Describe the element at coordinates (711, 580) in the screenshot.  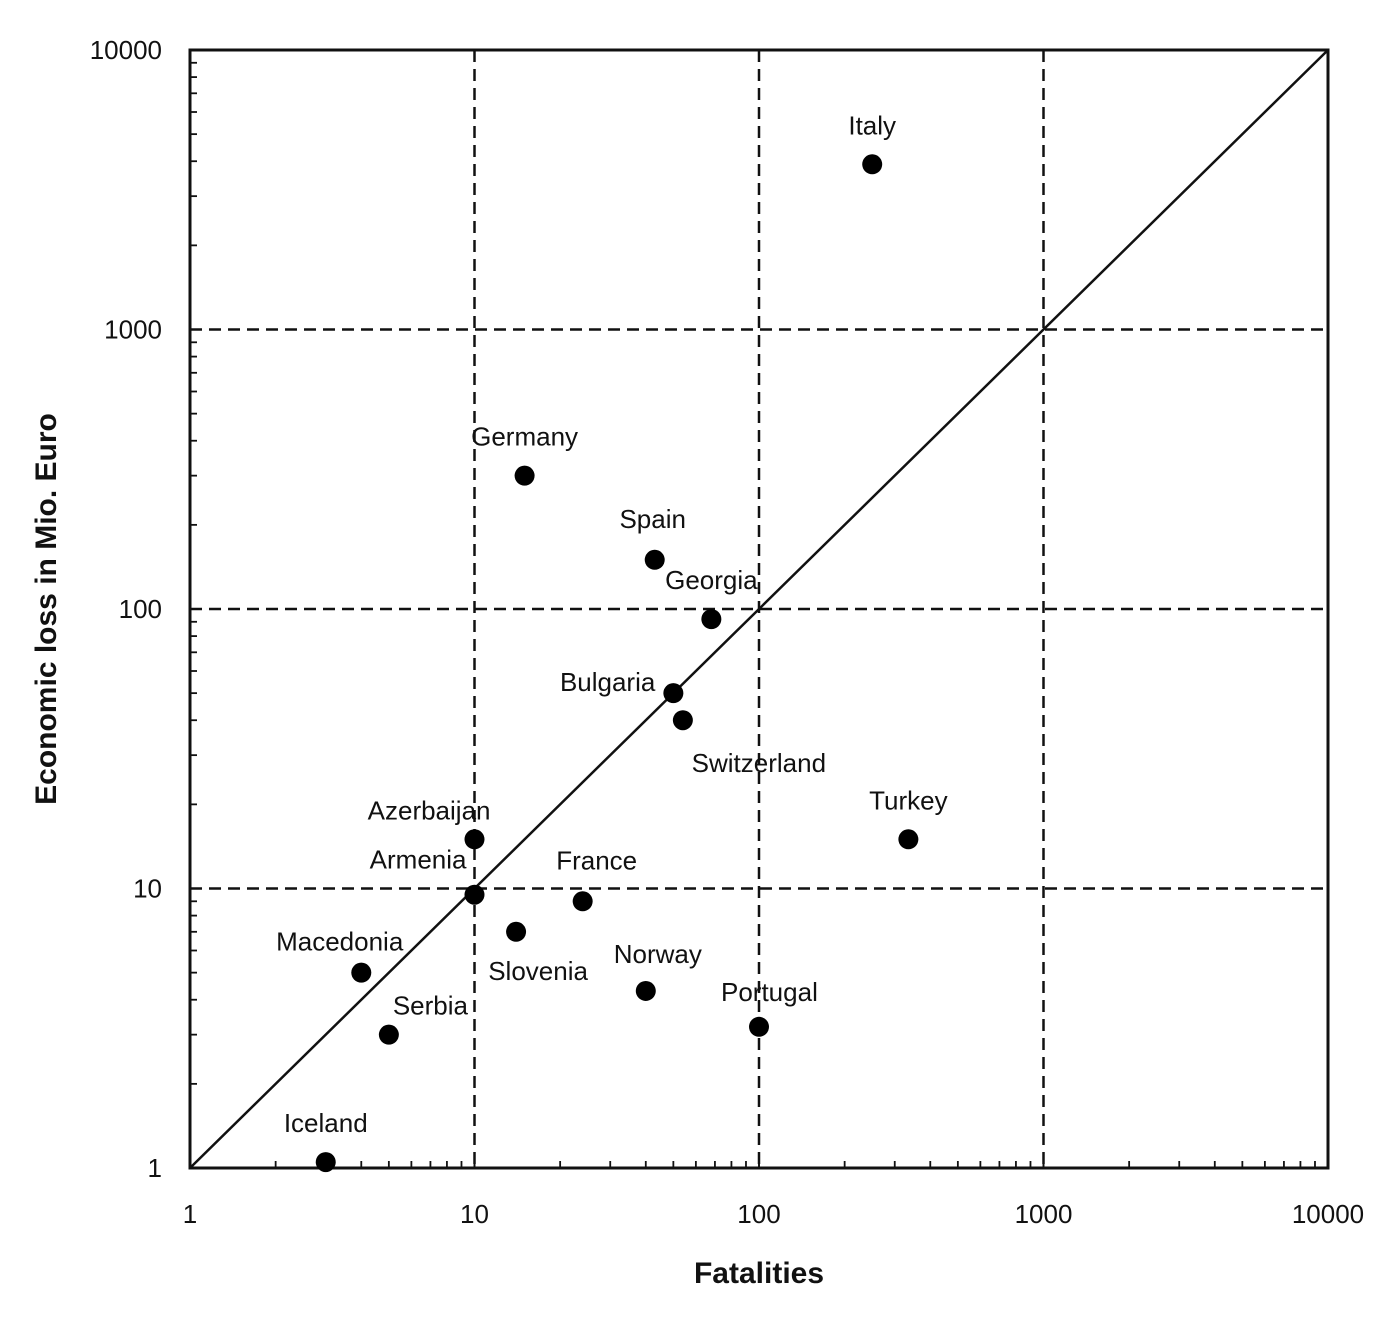
I see `point-label-georgia: Georgia` at that location.